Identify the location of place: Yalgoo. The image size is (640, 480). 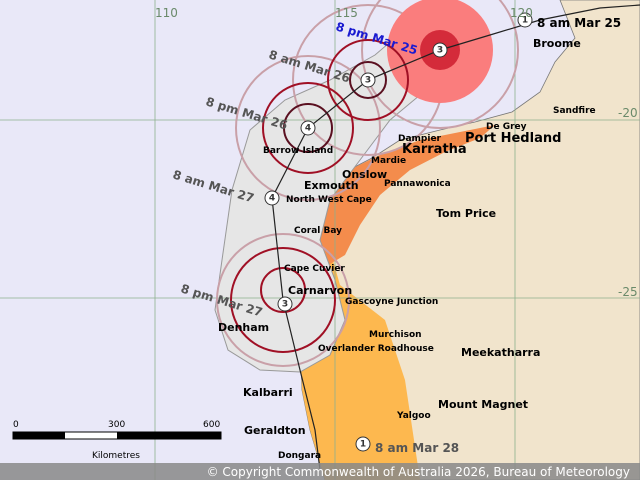
(413, 416).